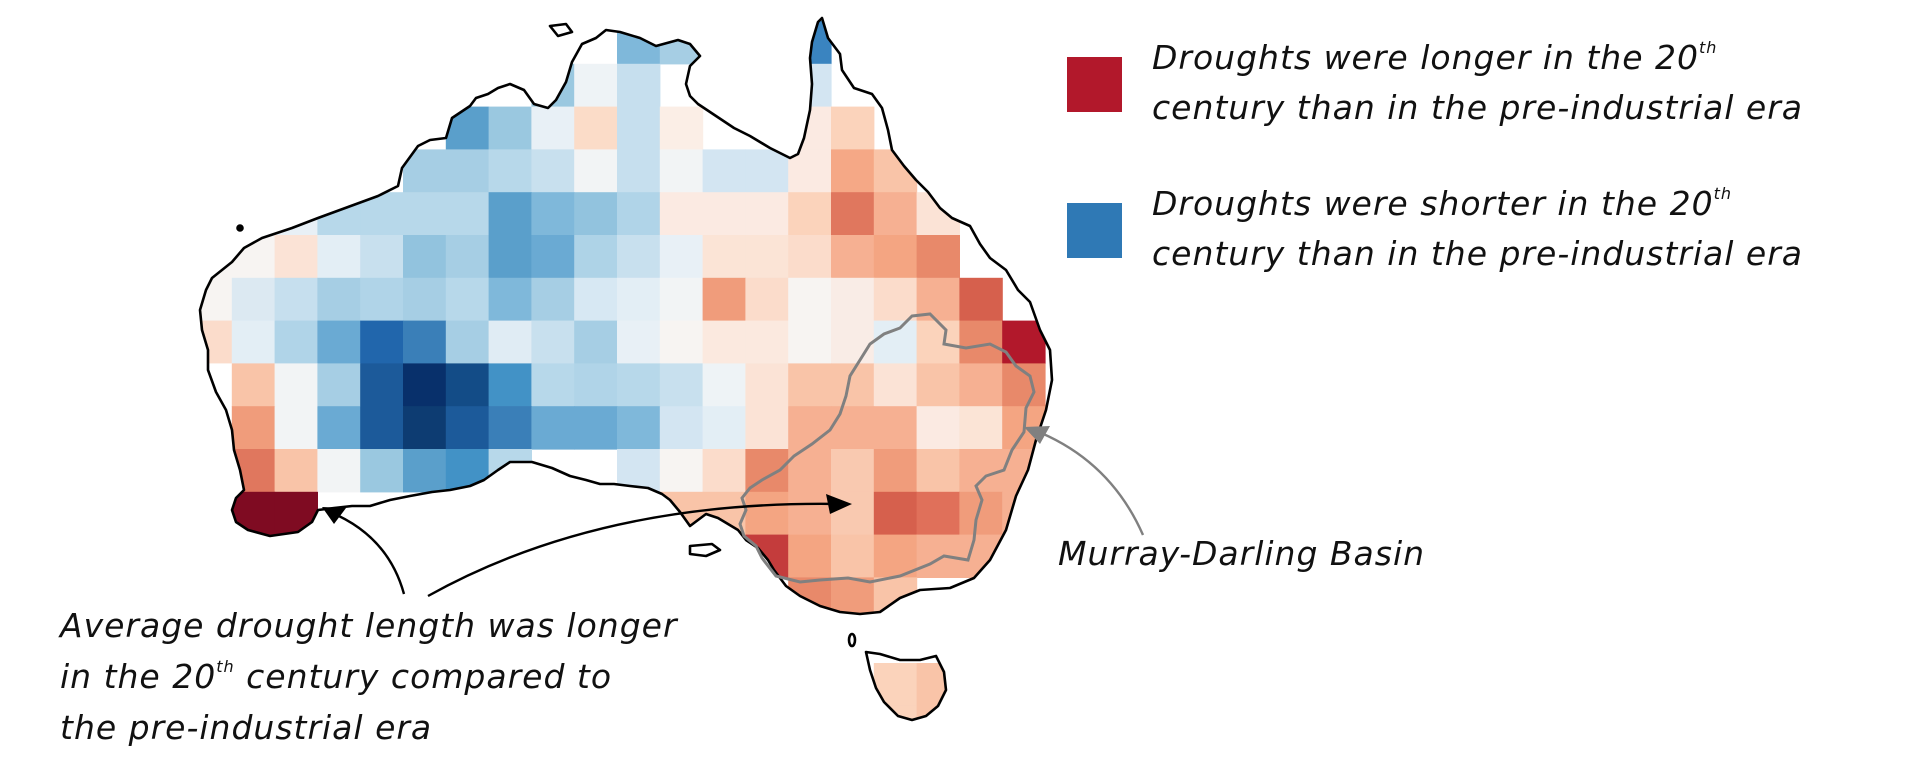 The width and height of the screenshot is (1920, 764). Describe the element at coordinates (138, 676) in the screenshot. I see `annotation-line2-a: in the 20` at that location.